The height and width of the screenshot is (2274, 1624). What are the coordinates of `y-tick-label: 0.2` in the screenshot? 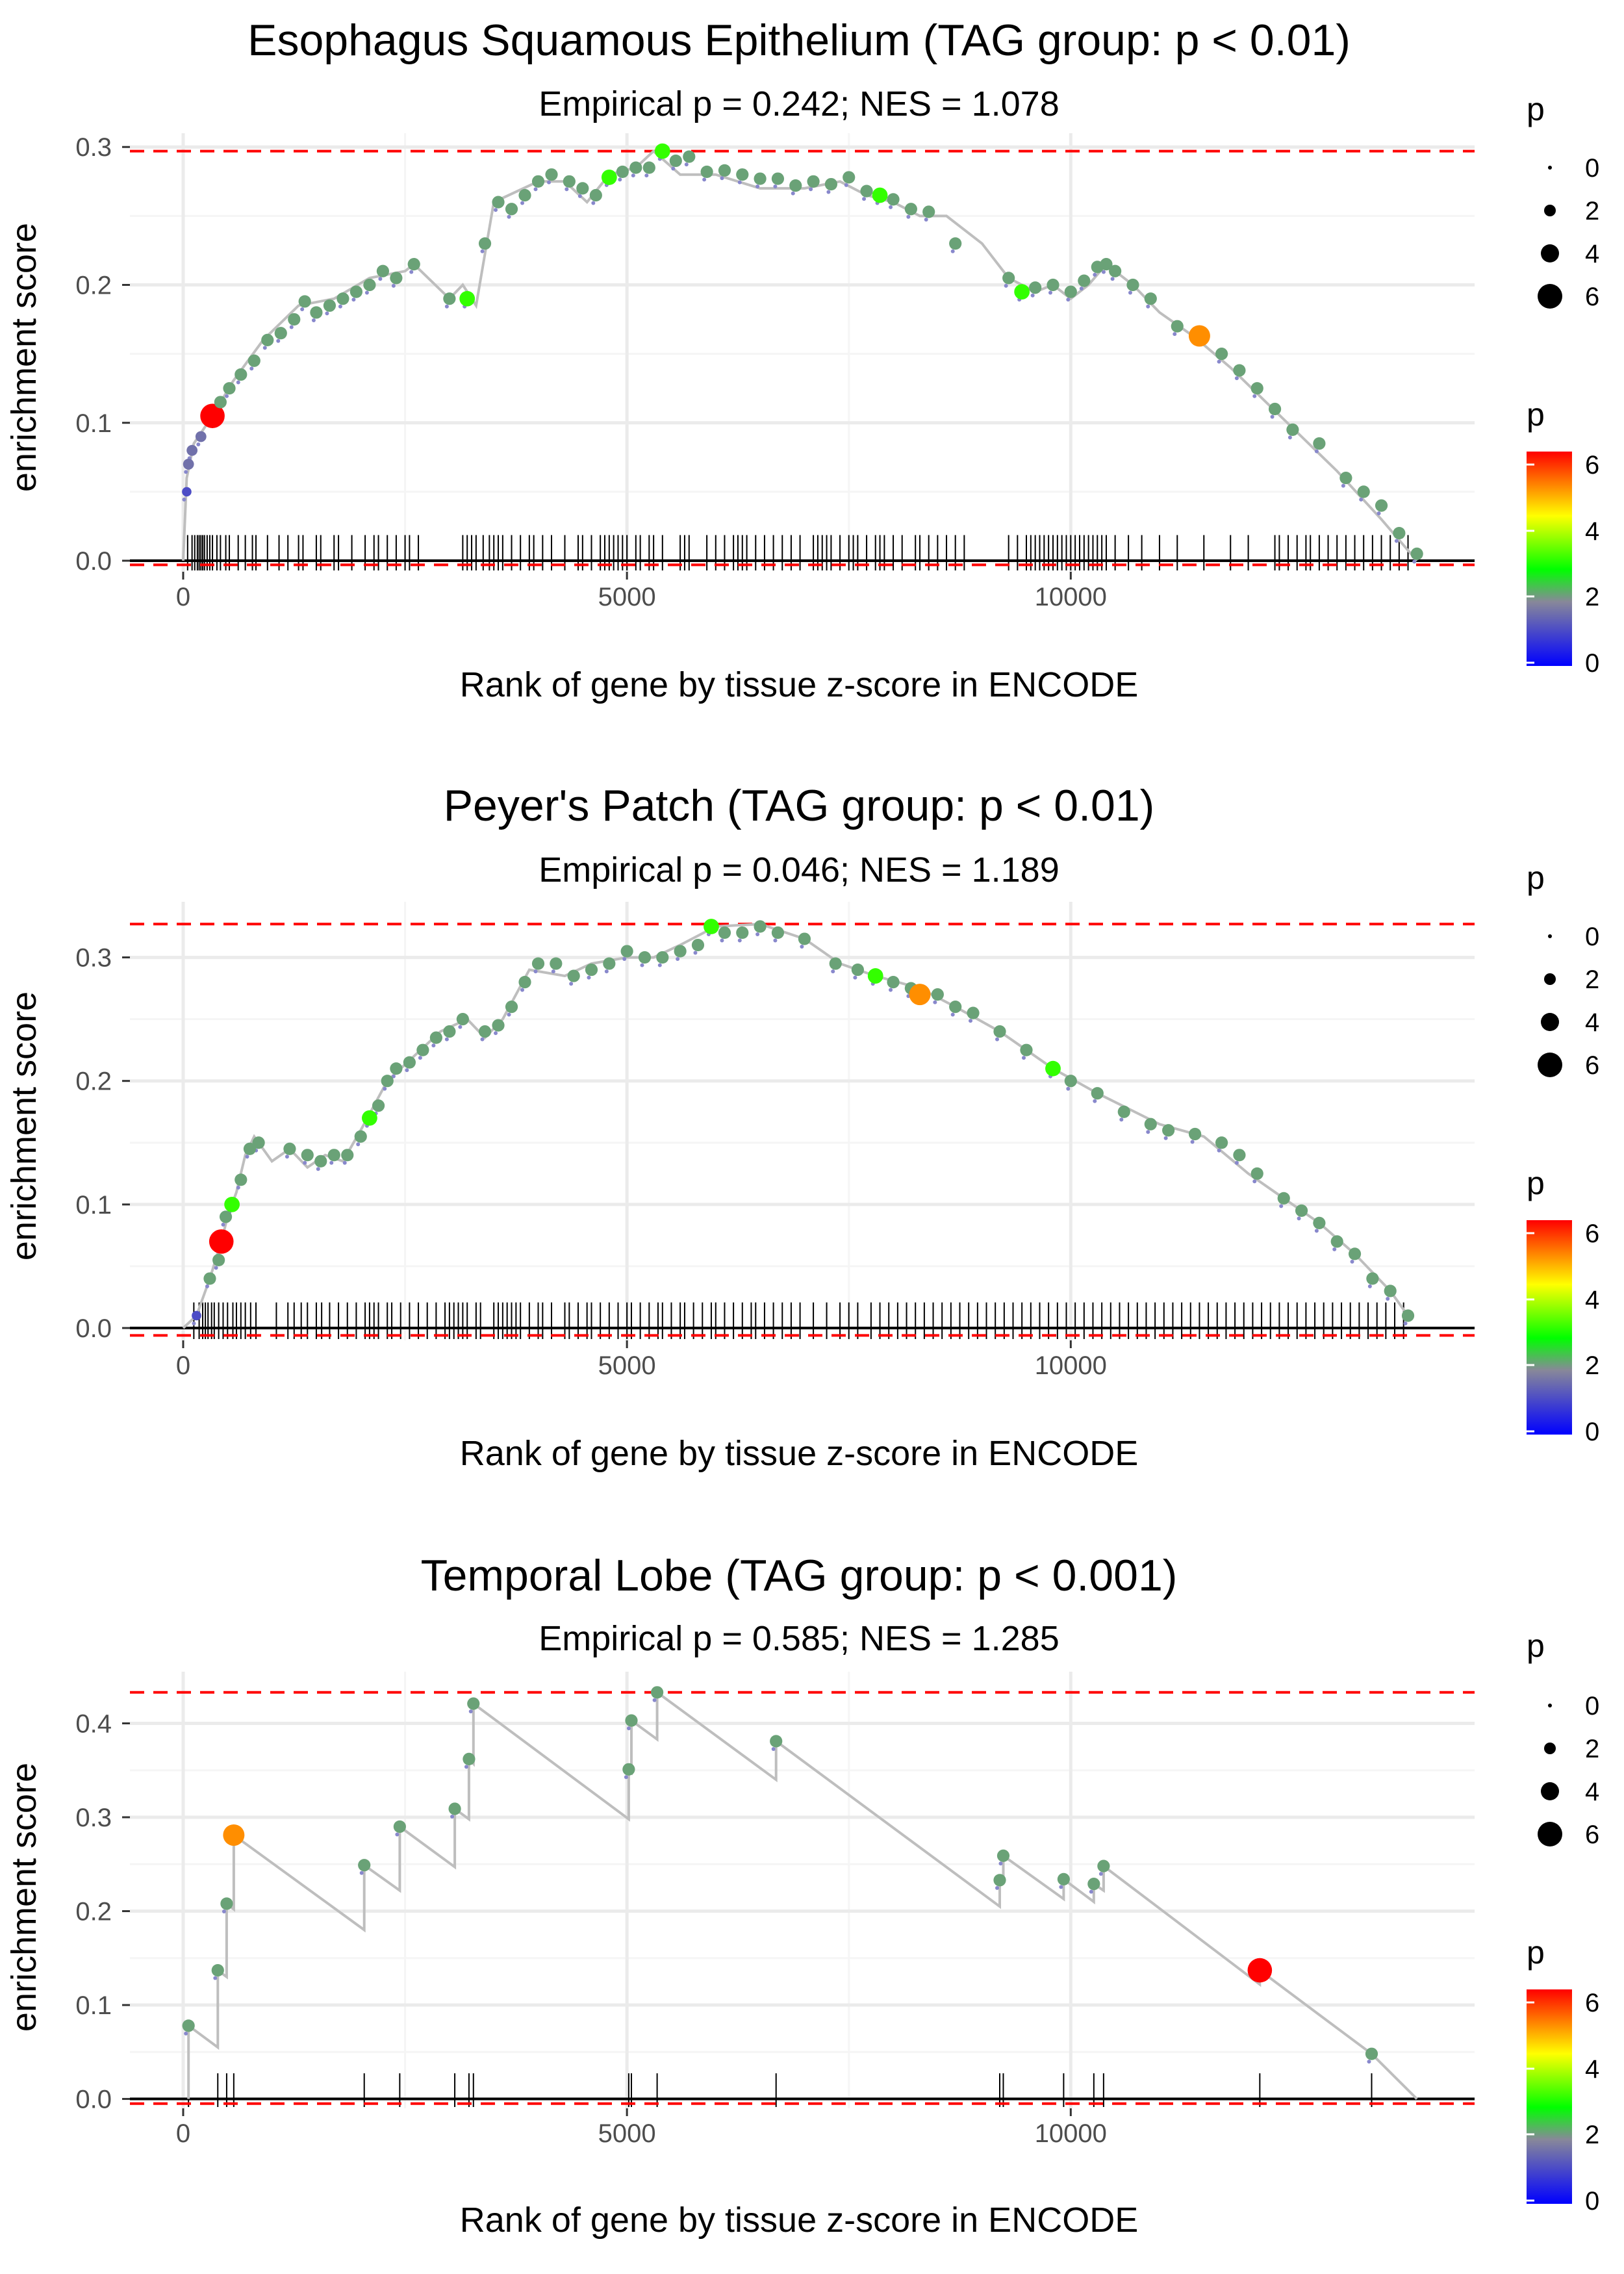 It's located at (93, 1081).